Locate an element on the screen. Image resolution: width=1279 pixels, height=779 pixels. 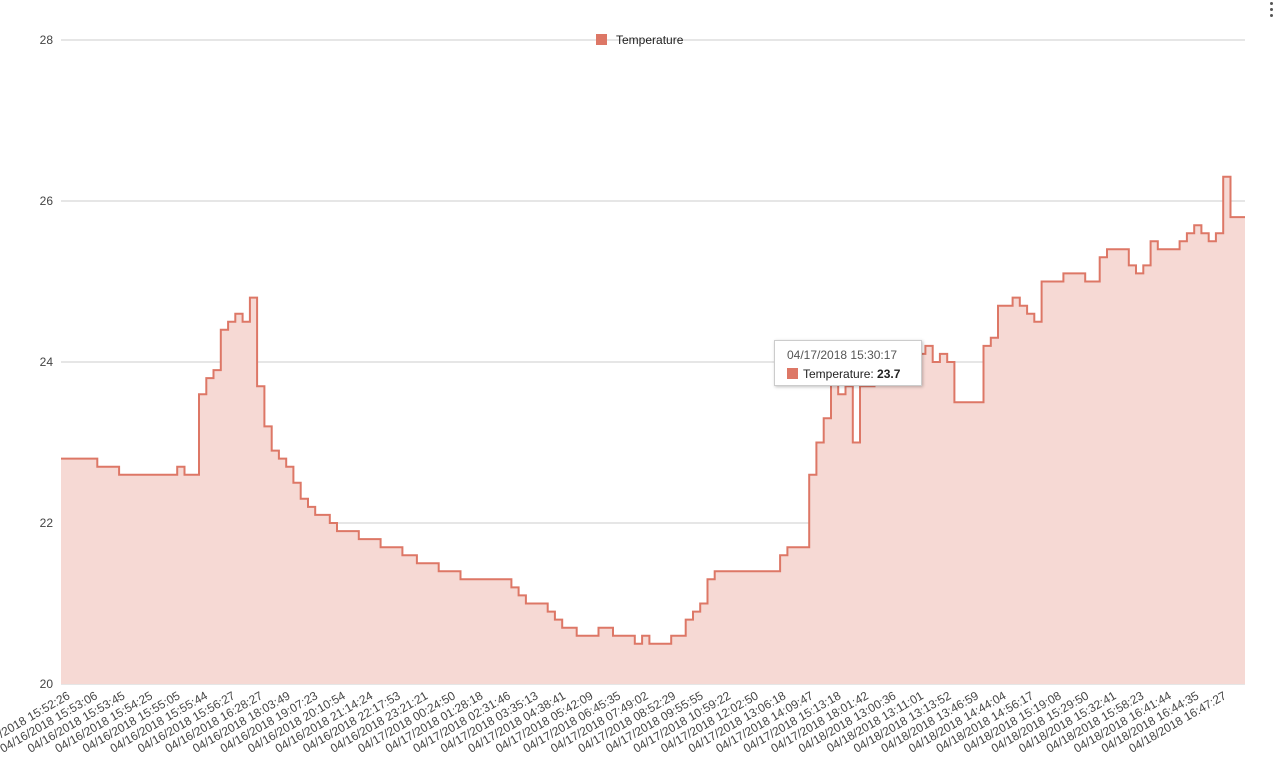
tooltip-row: Temperature: 23.7 is located at coordinates (848, 374).